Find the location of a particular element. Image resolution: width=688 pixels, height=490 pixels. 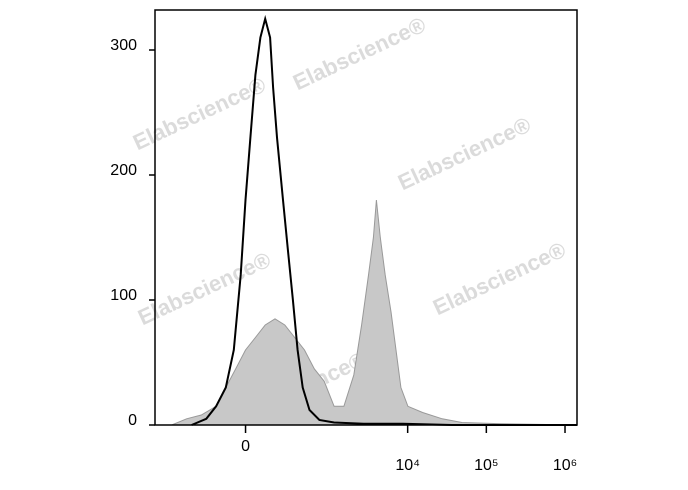

x-tick-label: 10⁶ is located at coordinates (565, 465).